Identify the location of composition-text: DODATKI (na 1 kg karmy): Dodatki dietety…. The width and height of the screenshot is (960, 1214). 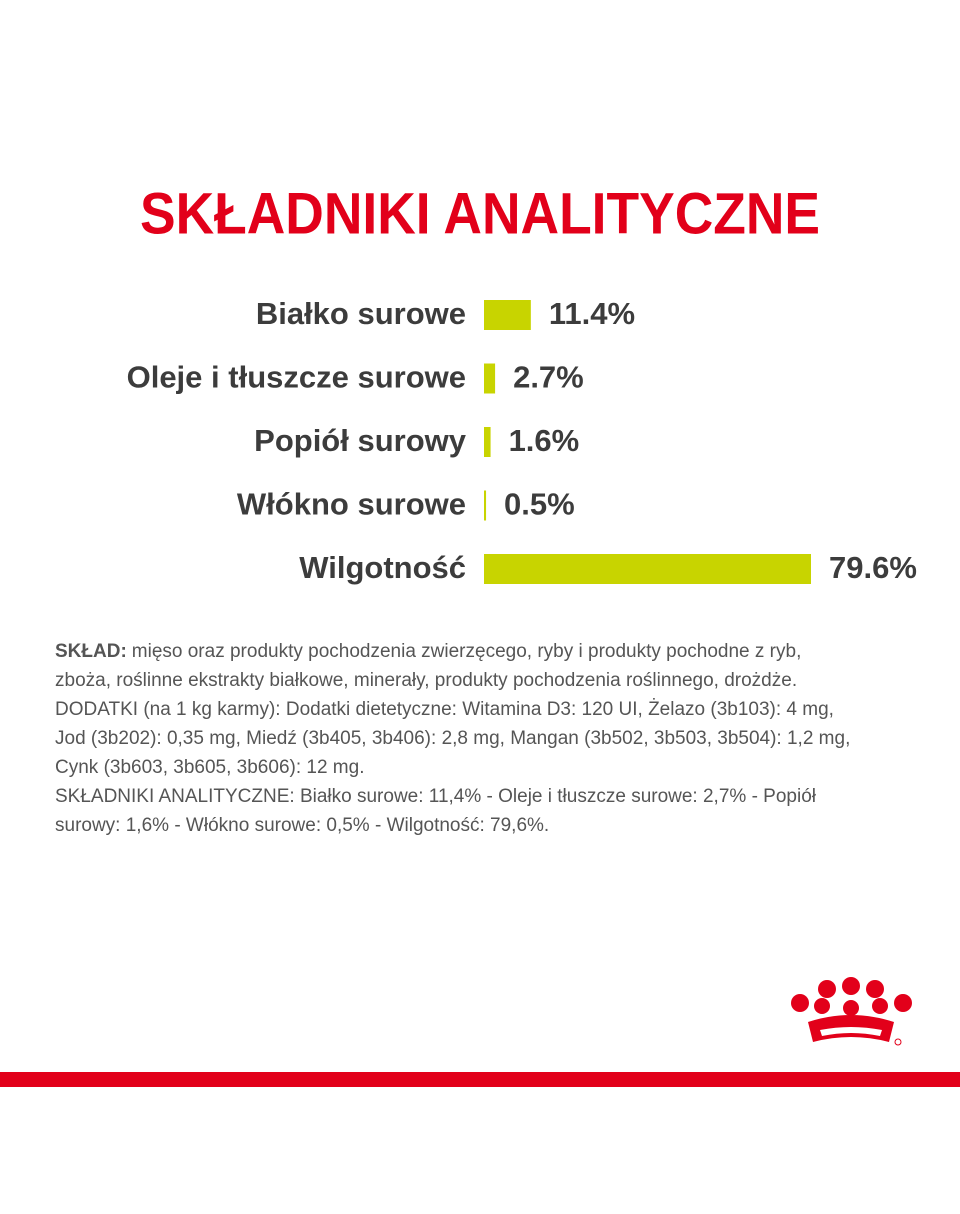
(444, 709).